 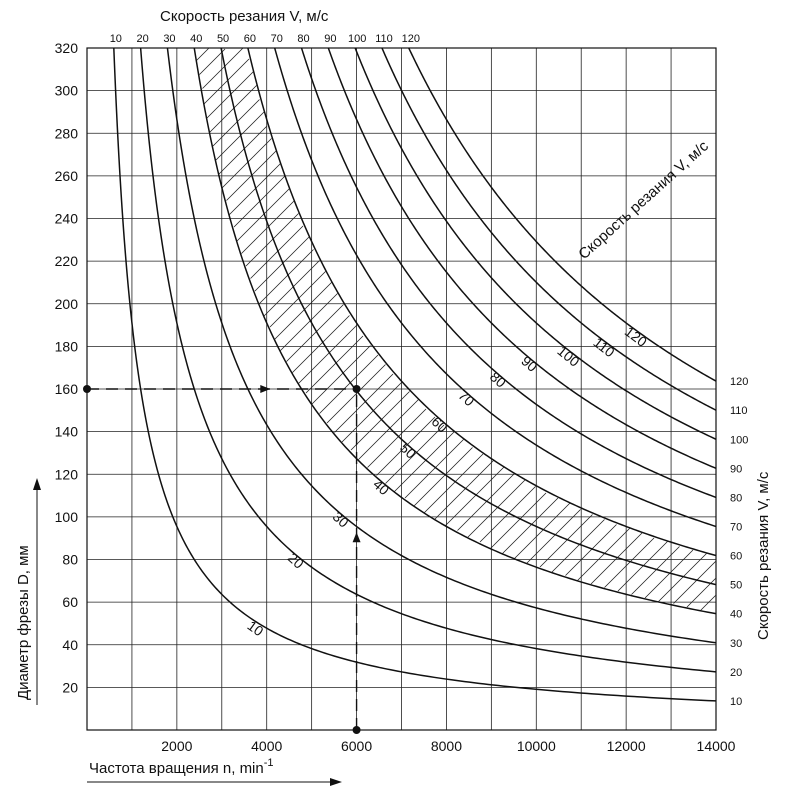 I want to click on right-tick-20: 20, so click(x=736, y=673).